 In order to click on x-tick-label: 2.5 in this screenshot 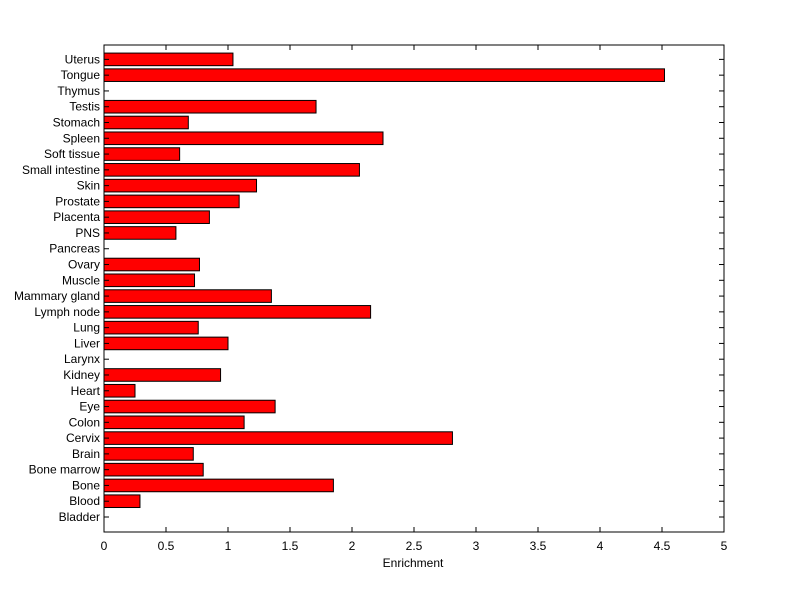, I will do `click(414, 546)`.